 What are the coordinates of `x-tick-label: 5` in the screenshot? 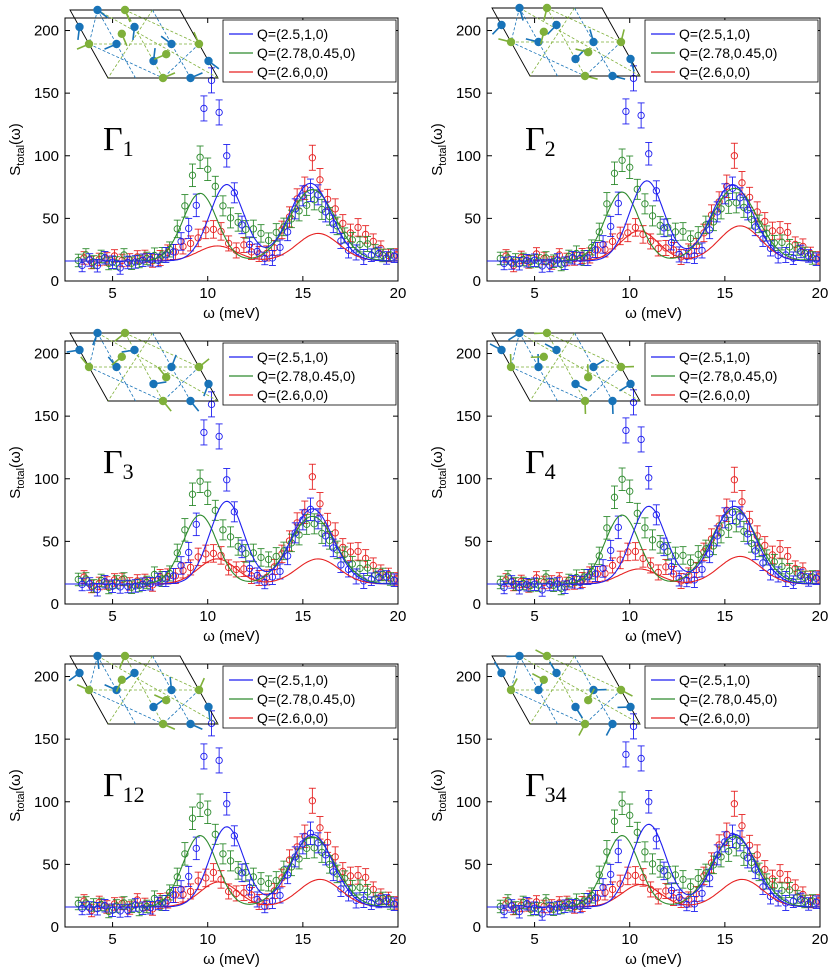 It's located at (534, 939).